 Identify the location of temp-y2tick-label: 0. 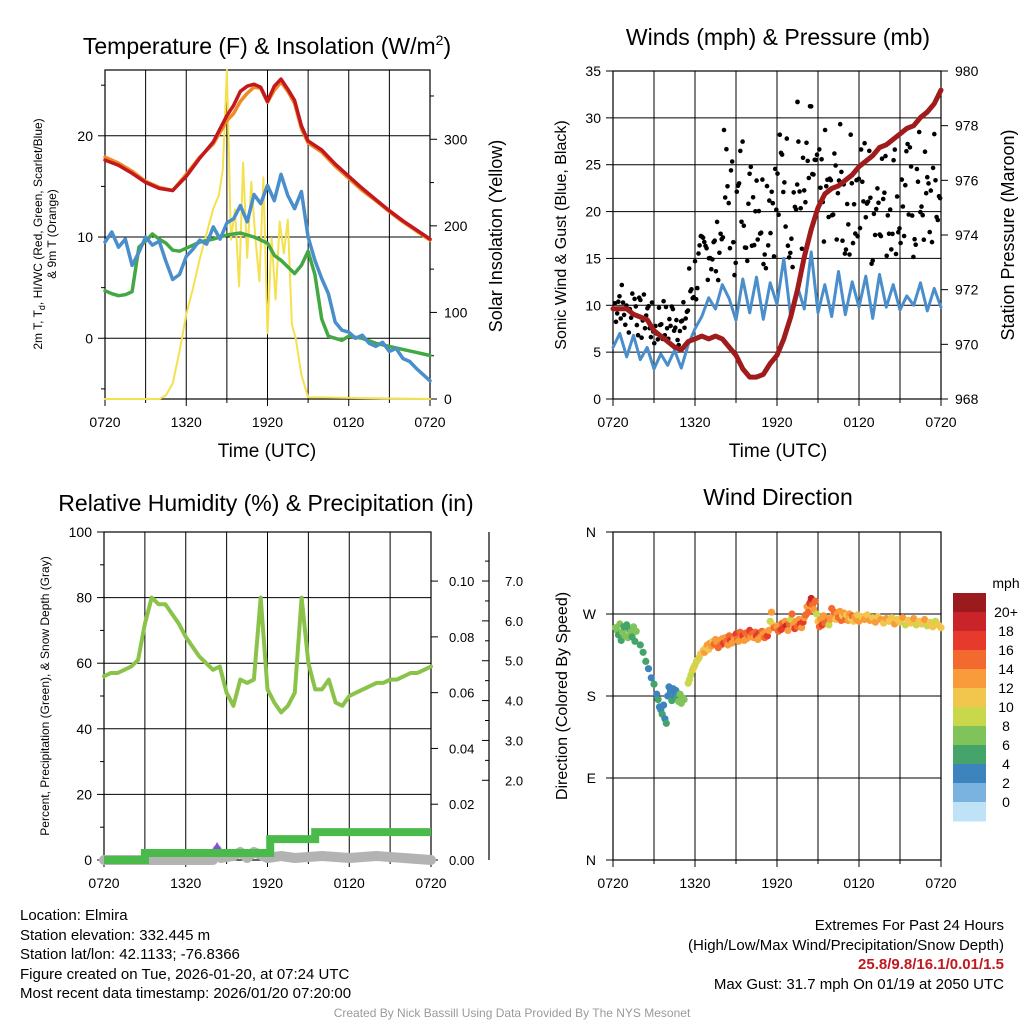
(448, 399).